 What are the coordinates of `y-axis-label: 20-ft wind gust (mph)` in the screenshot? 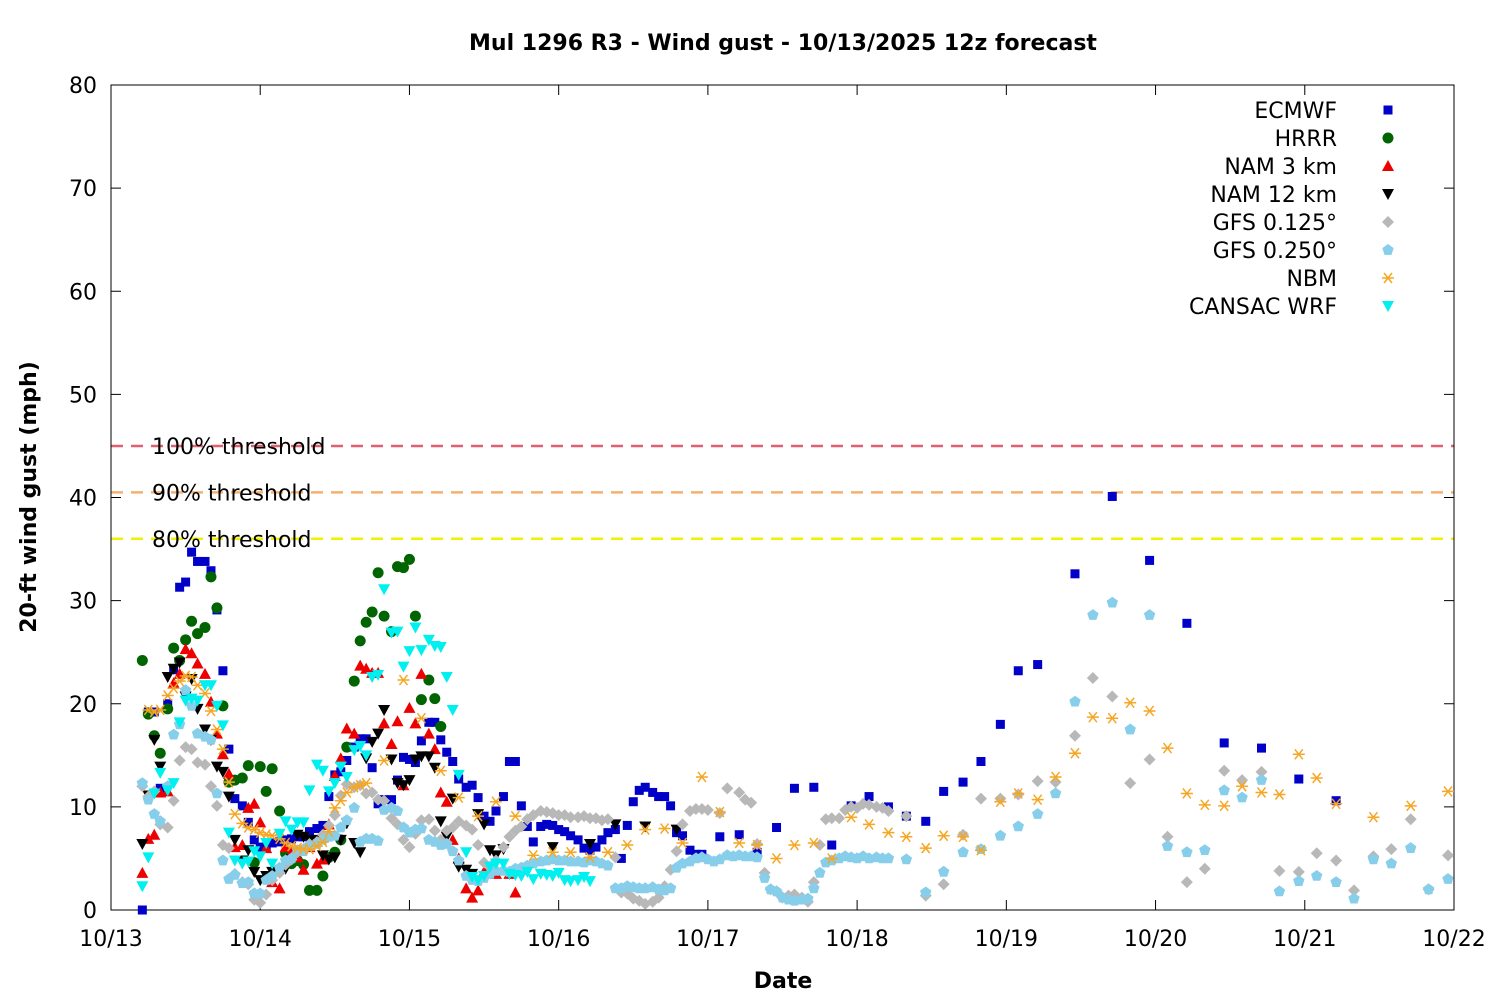 It's located at (29, 497).